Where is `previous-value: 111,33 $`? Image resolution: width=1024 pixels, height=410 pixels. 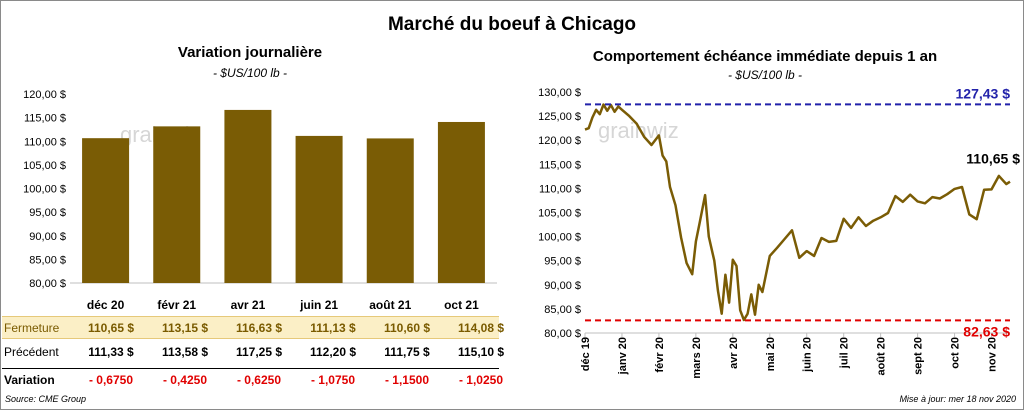
previous-value: 111,33 $ is located at coordinates (111, 352).